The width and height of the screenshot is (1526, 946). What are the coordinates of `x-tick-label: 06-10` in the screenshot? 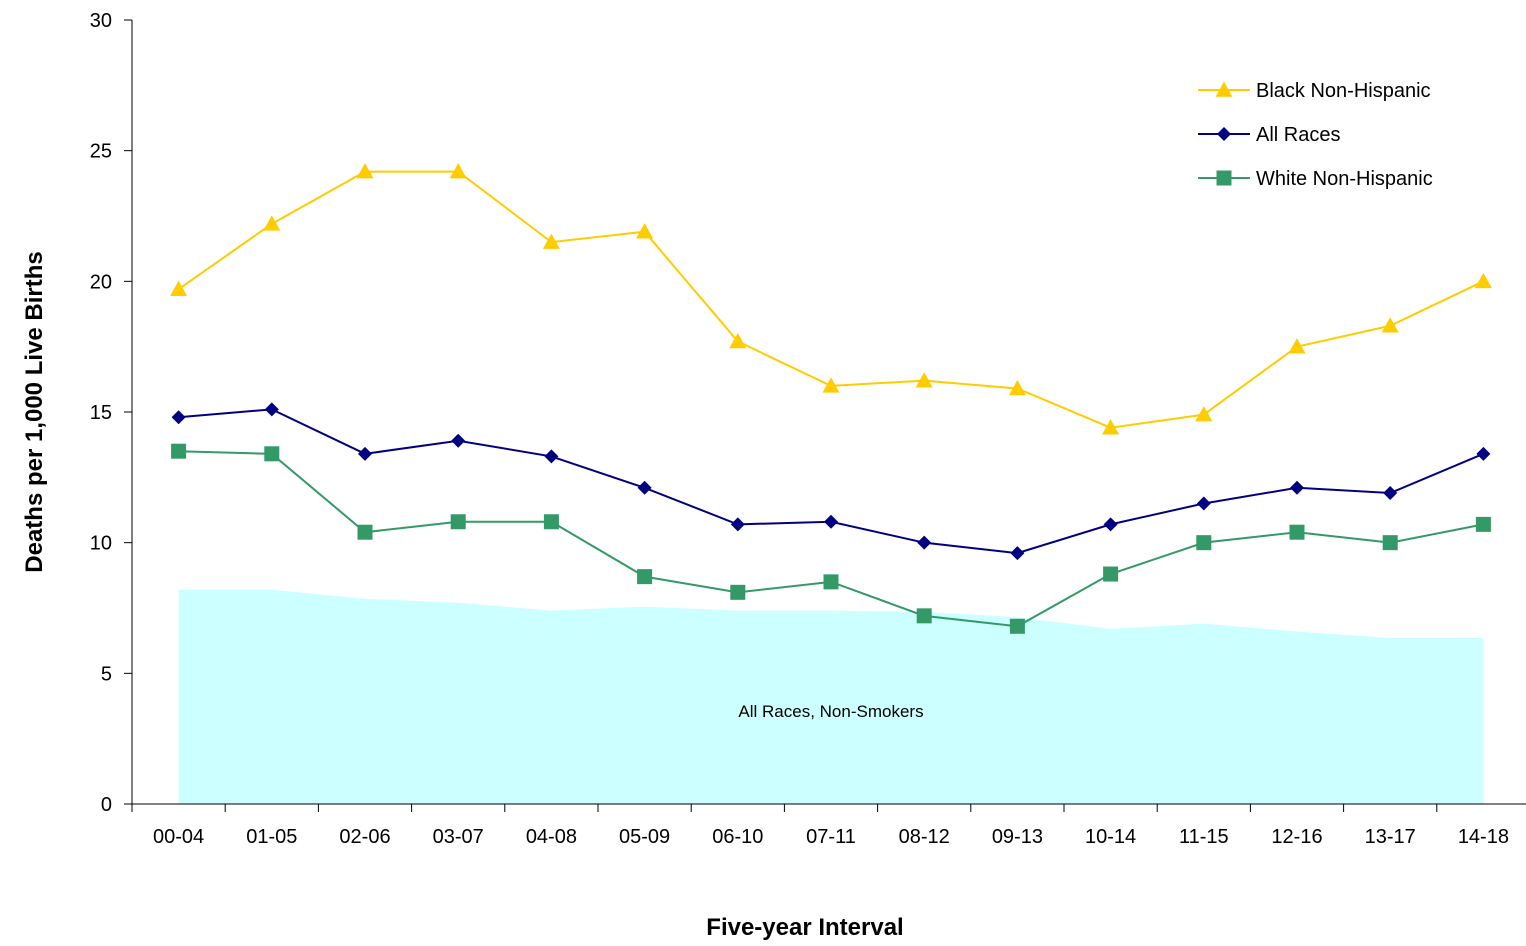 It's located at (737, 837).